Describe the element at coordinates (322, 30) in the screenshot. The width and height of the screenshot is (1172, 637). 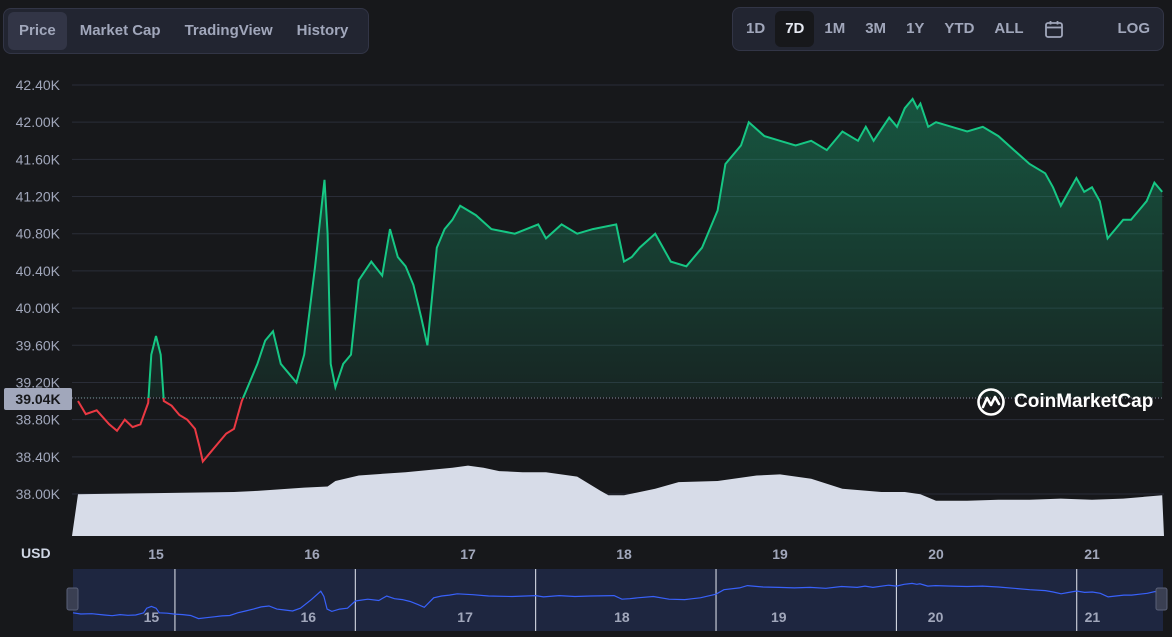
I see `tab-history: History` at that location.